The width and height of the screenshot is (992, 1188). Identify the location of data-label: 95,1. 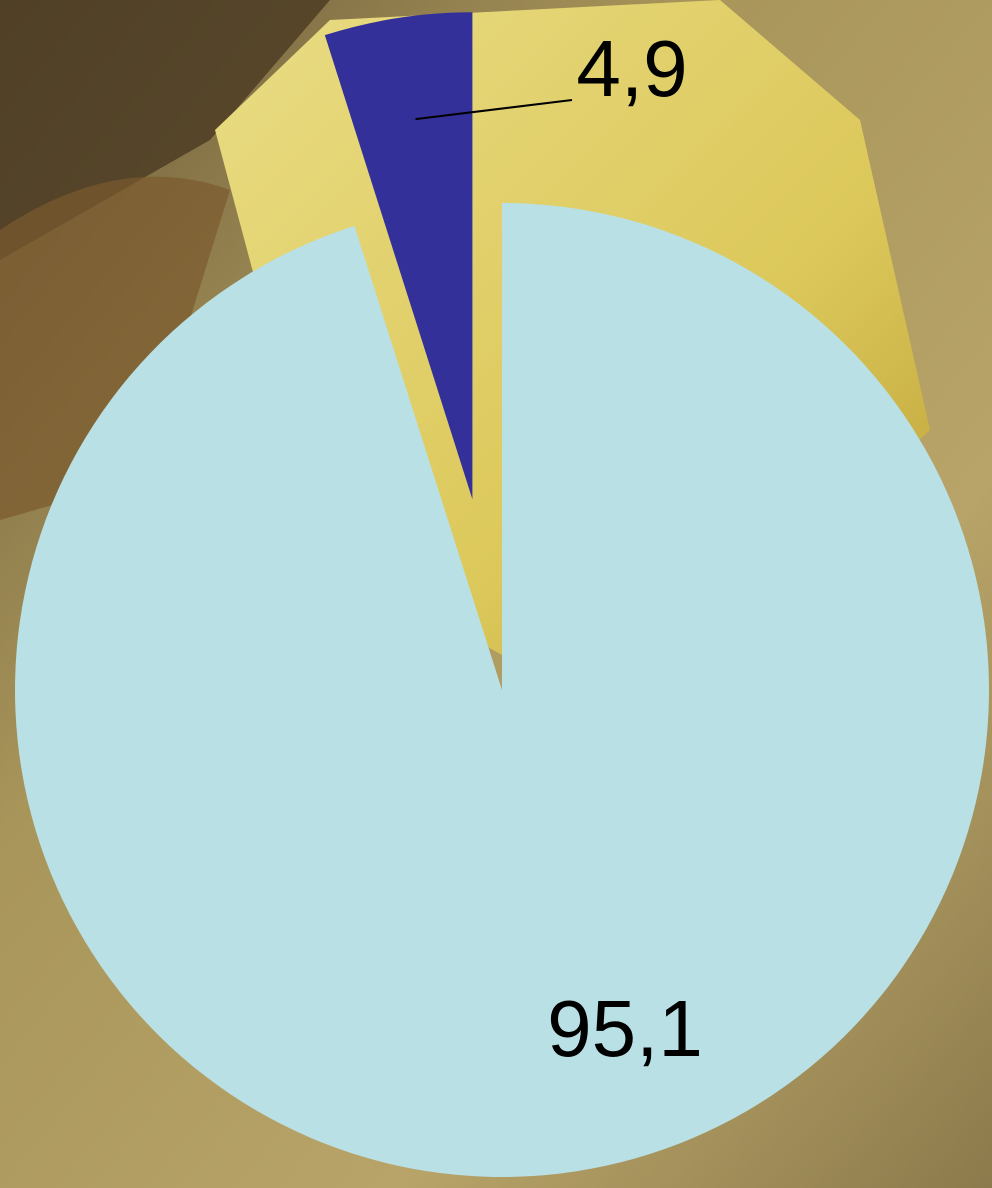
(625, 1028).